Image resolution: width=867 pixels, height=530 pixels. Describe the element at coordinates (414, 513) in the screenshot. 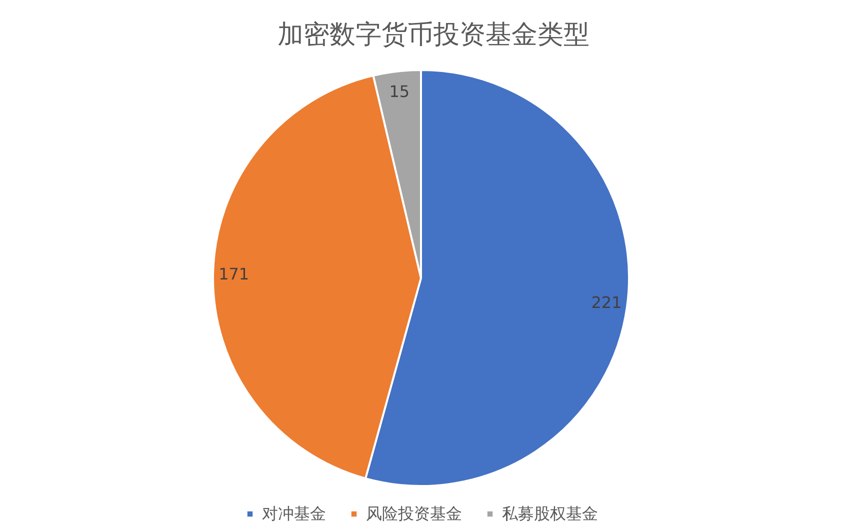

I see `legend-label: 风险投资基金` at that location.